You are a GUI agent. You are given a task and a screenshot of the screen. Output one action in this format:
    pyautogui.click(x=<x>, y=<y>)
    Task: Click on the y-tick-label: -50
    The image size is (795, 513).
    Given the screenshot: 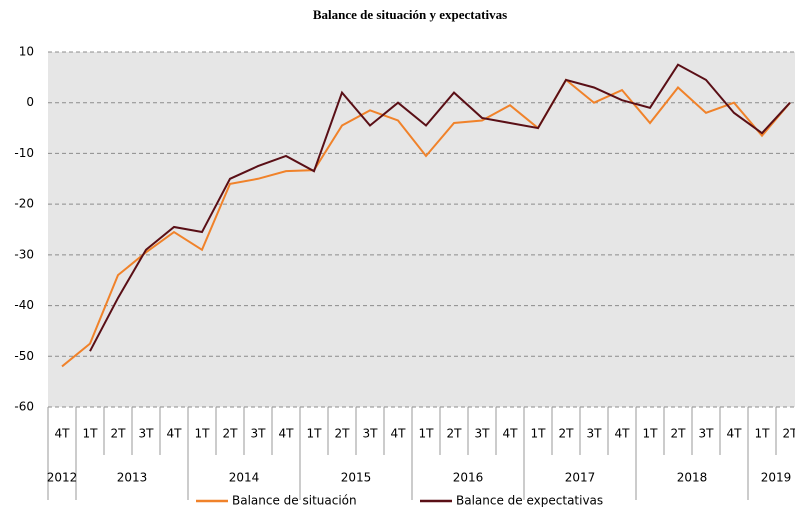 What is the action you would take?
    pyautogui.click(x=24, y=356)
    